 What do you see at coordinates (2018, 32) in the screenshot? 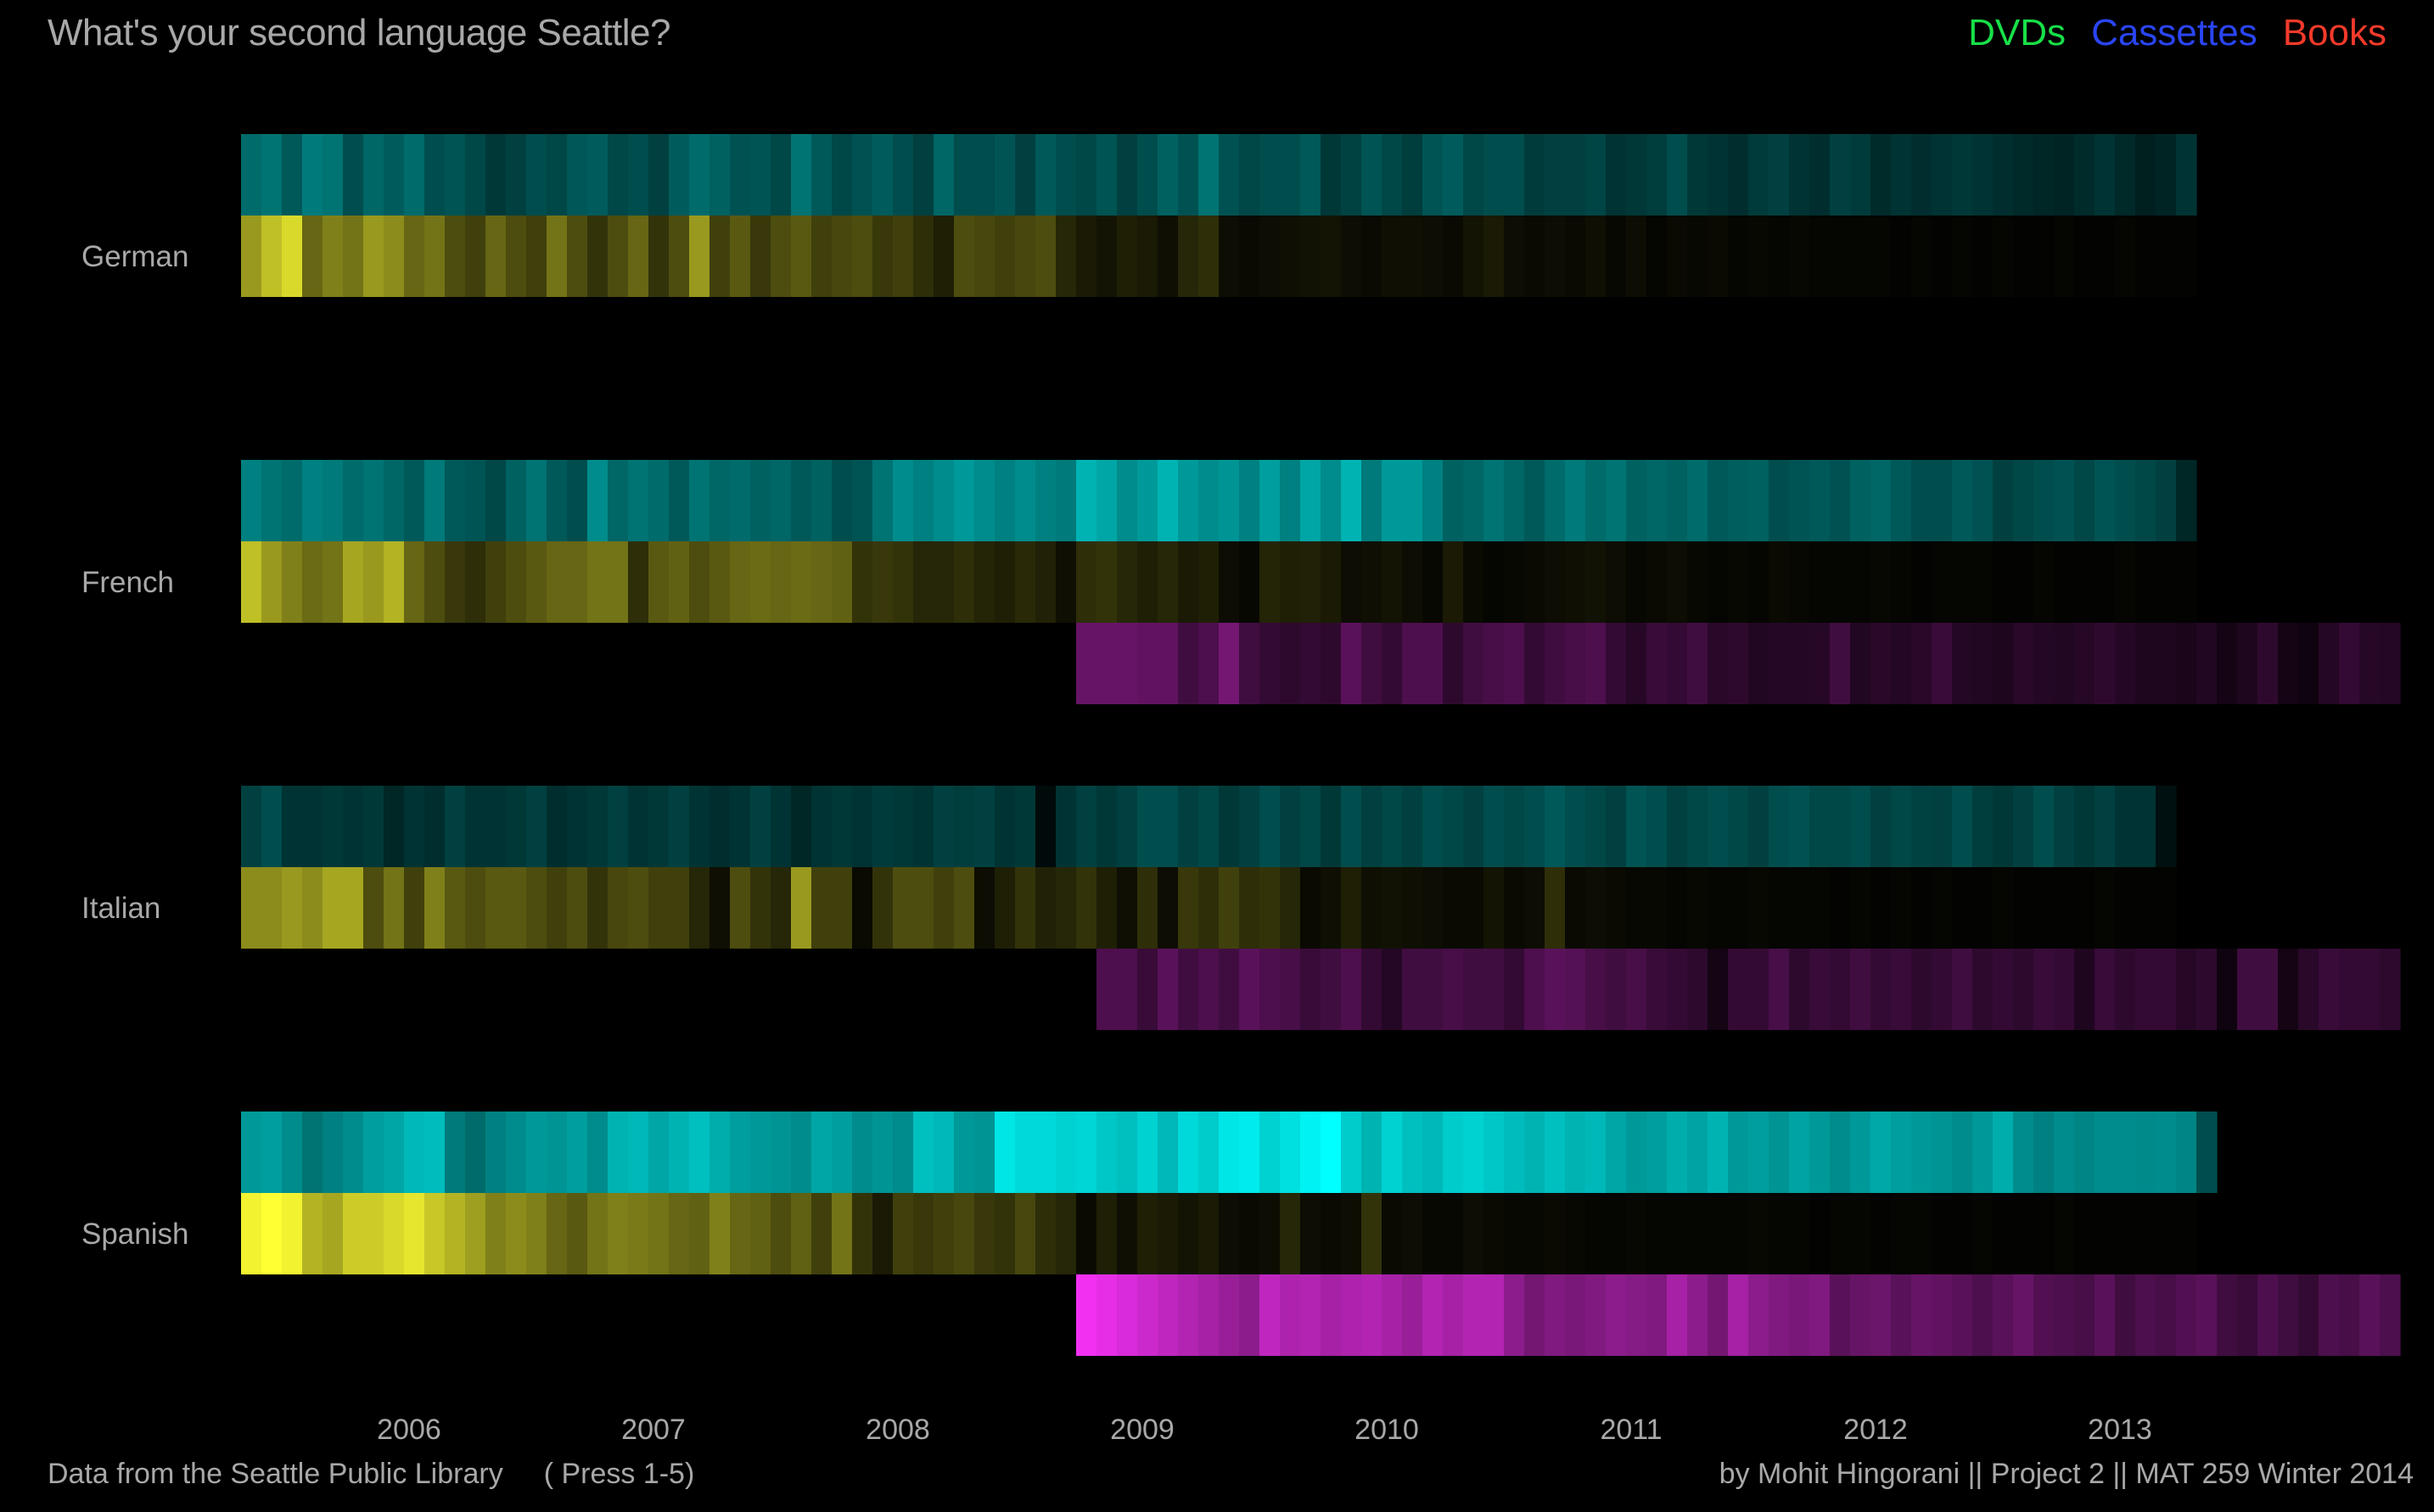
I see `legend-item-dvds: DVDs` at bounding box center [2018, 32].